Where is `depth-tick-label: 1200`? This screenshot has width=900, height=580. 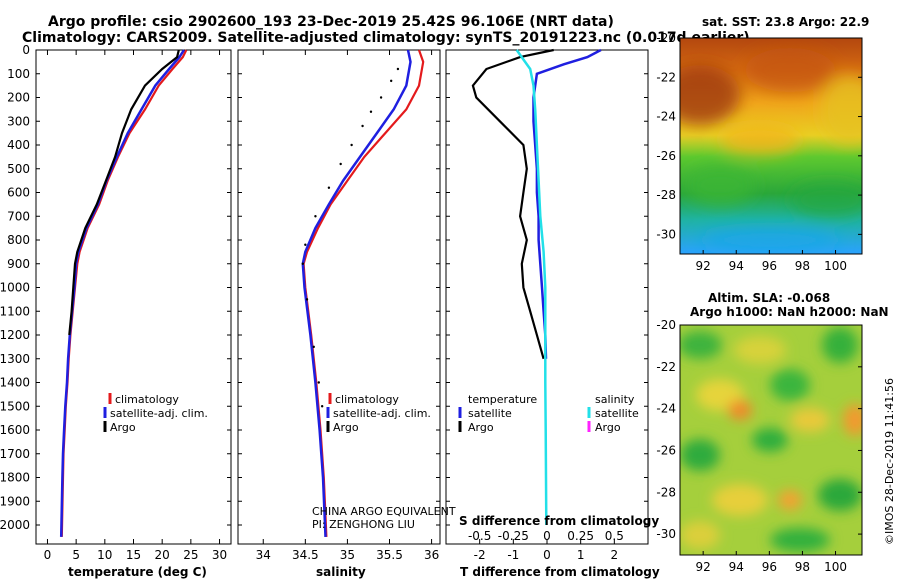
depth-tick-label: 1200 is located at coordinates (15, 335).